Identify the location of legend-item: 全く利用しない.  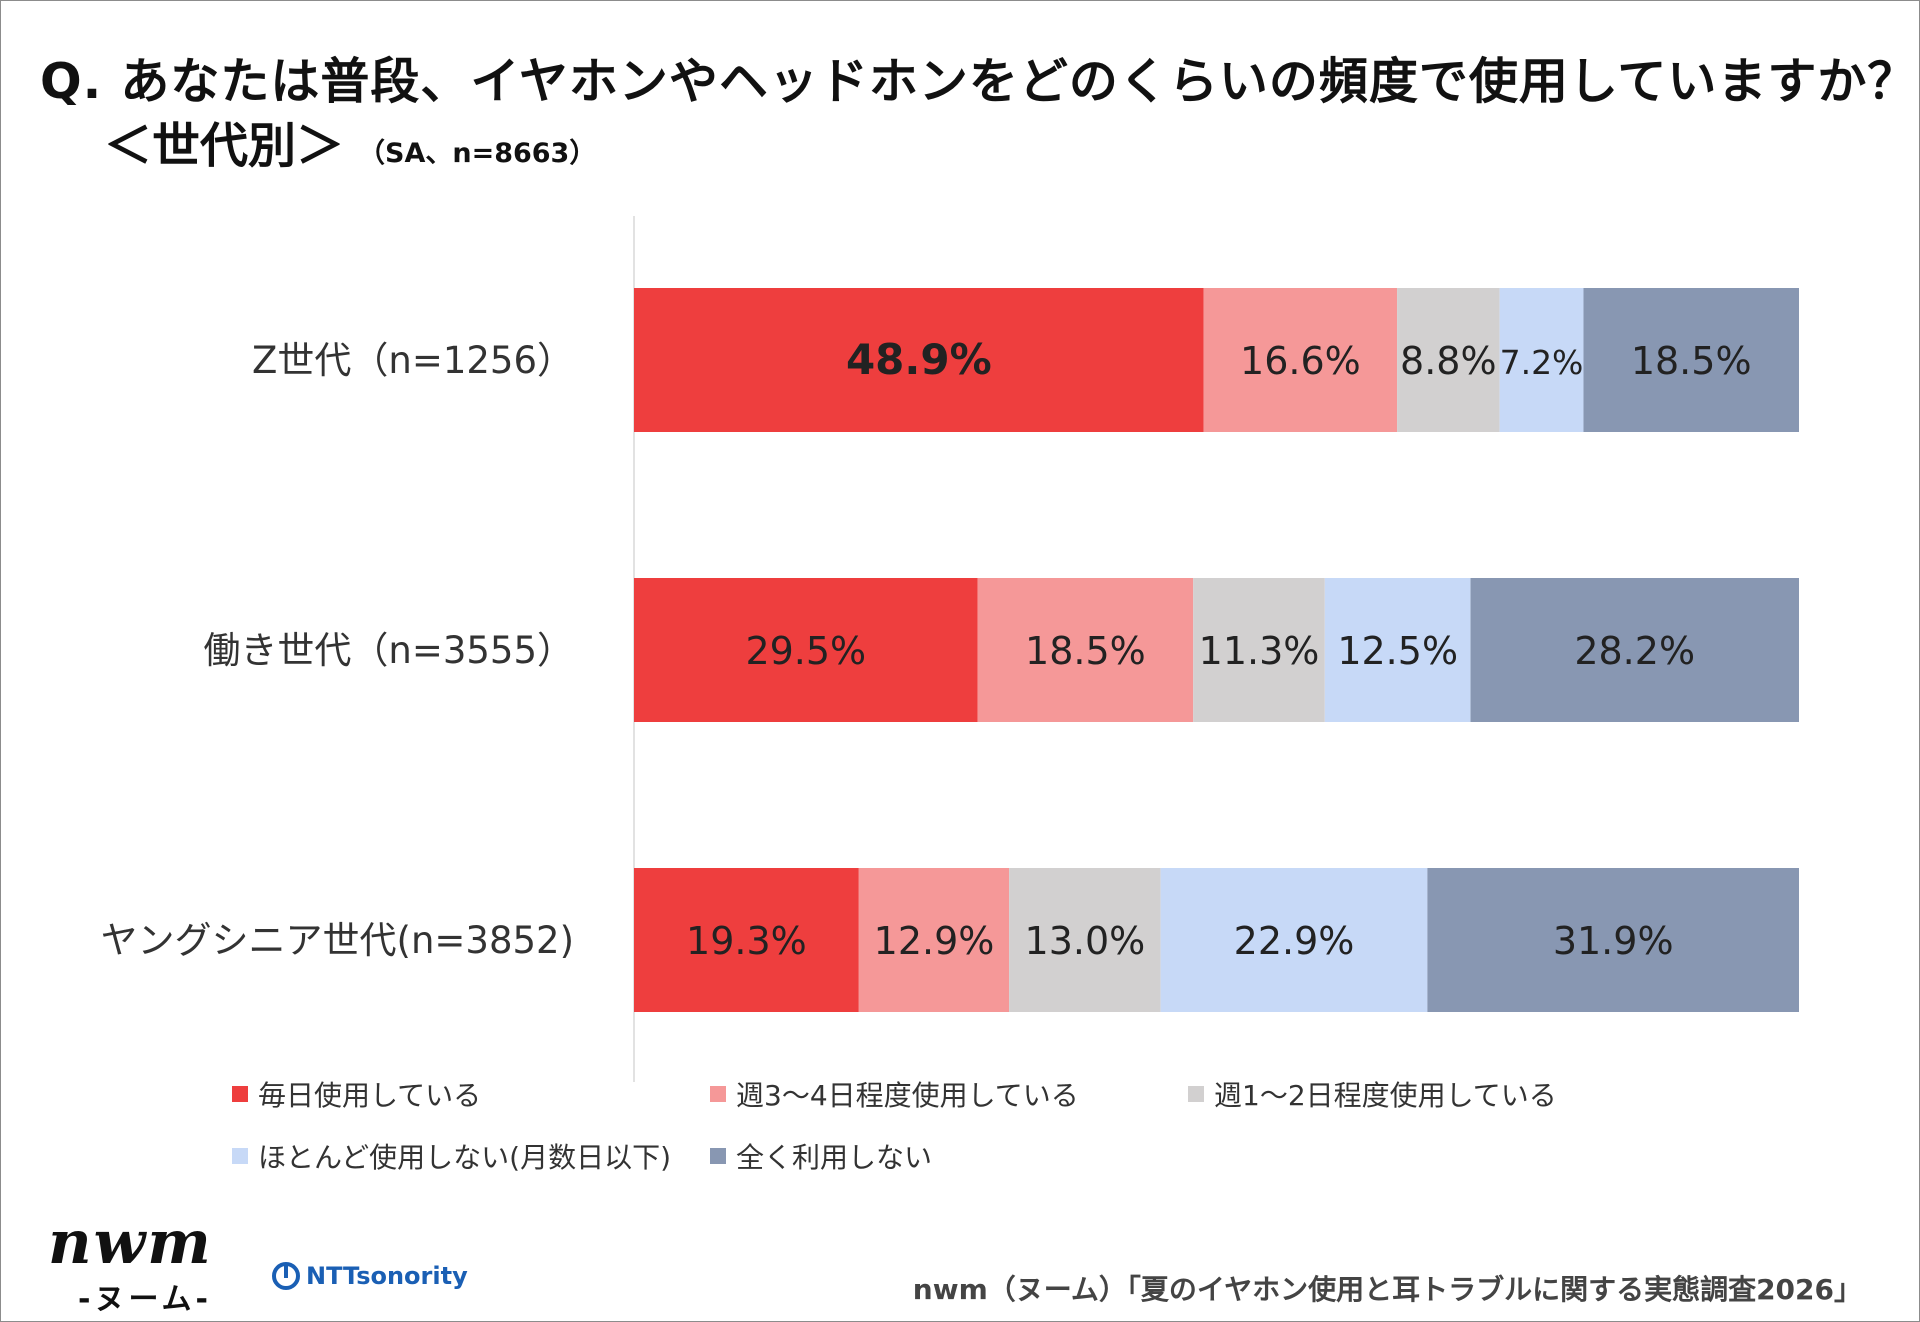
(821, 1156).